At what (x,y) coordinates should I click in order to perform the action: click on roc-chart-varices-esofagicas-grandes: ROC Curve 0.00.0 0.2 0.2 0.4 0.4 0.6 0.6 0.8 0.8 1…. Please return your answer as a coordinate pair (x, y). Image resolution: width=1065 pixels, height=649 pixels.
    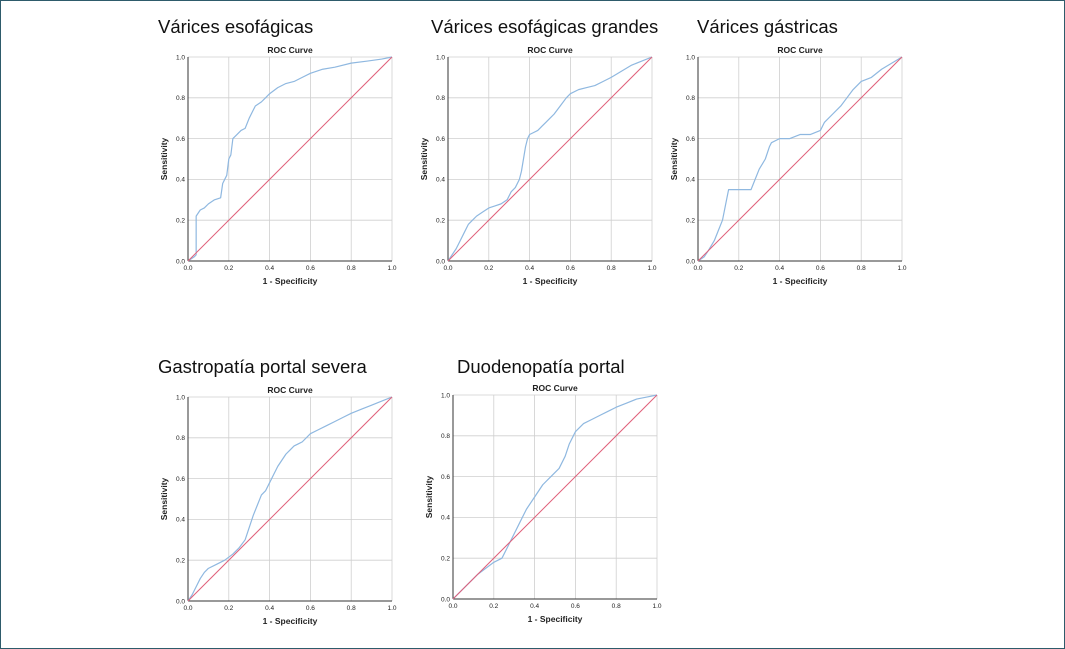
    Looking at the image, I should click on (538, 165).